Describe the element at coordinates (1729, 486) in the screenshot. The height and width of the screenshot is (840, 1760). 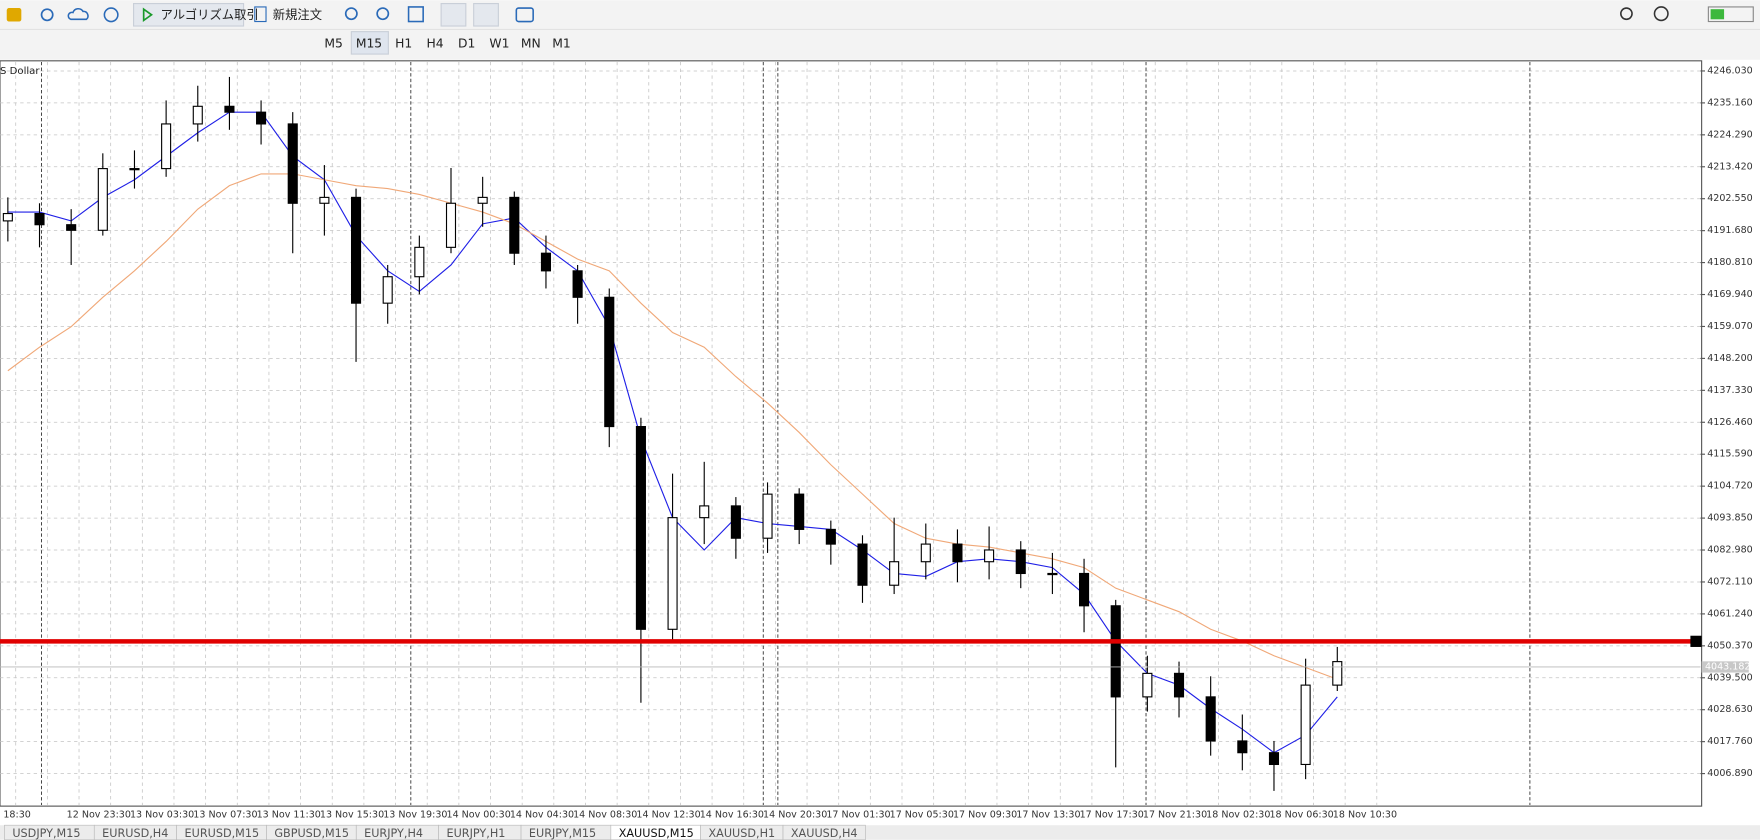
I see `y-tick-label: 4104.720` at that location.